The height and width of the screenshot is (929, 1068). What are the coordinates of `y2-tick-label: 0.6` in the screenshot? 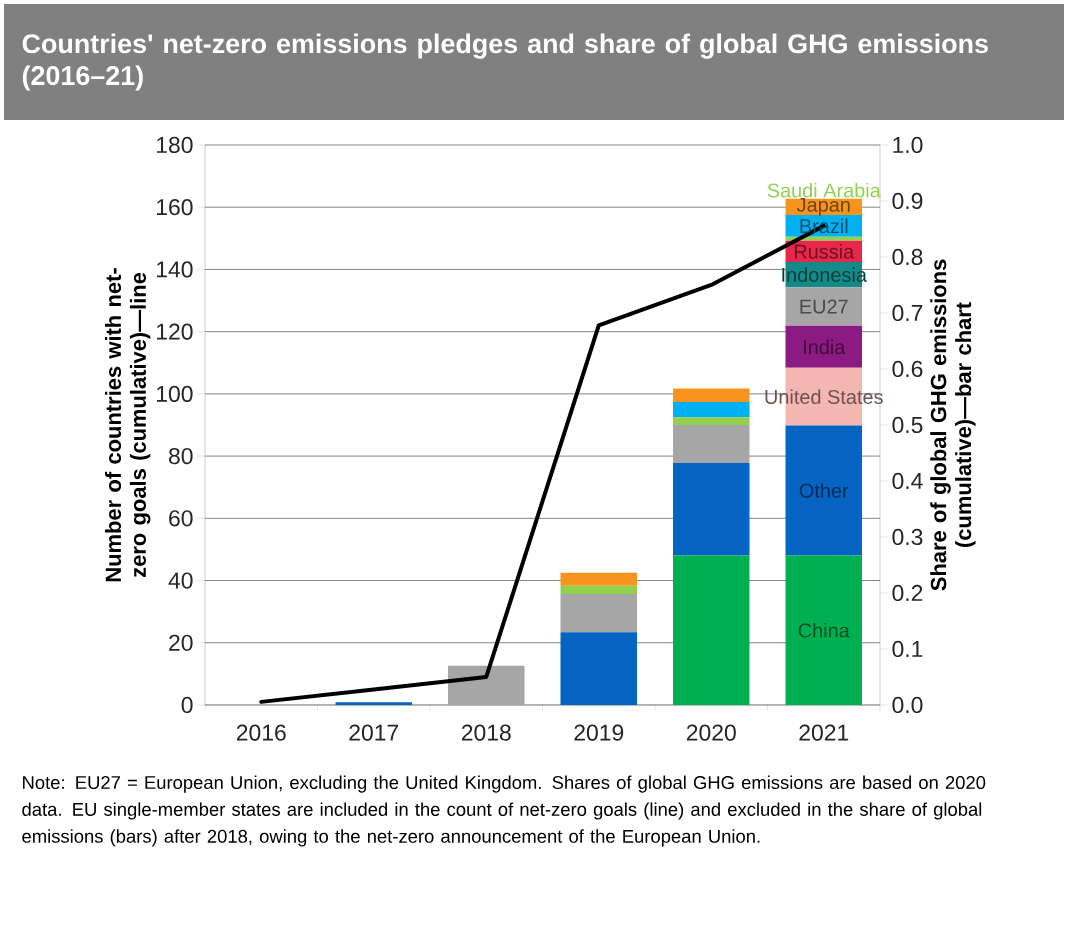 It's located at (907, 369).